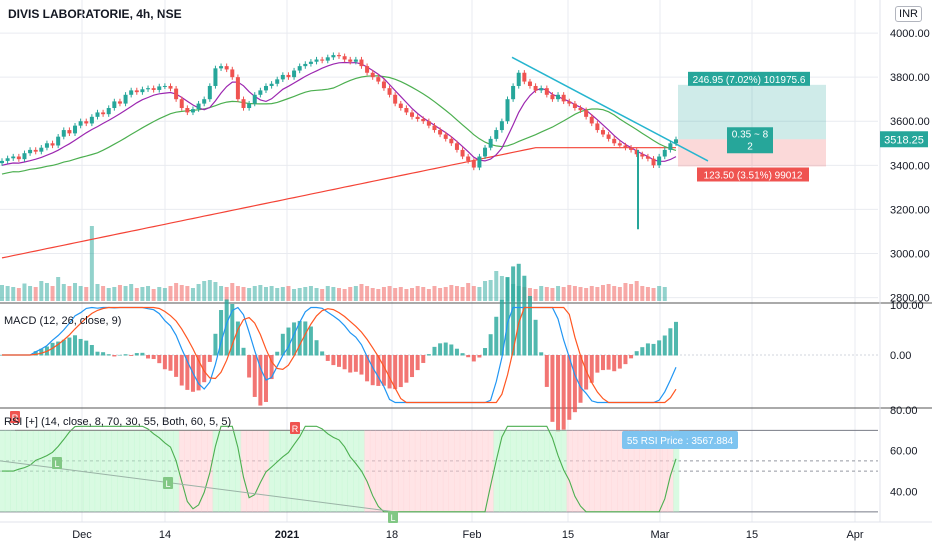 The image size is (932, 550). What do you see at coordinates (908, 14) in the screenshot?
I see `currency-button: INR` at bounding box center [908, 14].